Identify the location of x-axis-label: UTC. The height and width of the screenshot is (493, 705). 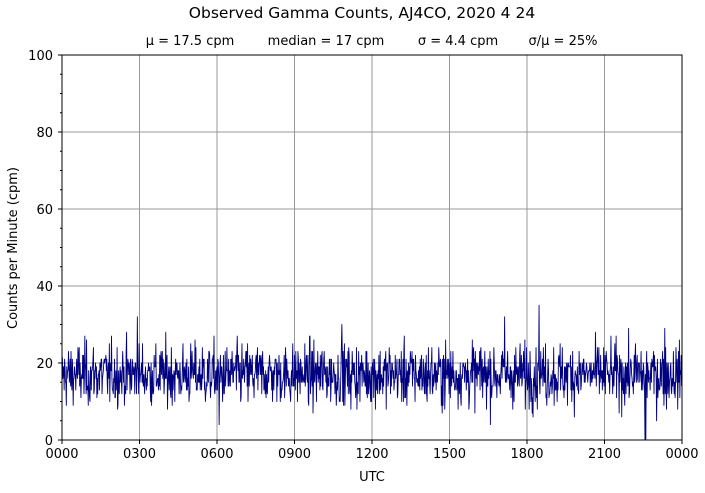
(372, 477).